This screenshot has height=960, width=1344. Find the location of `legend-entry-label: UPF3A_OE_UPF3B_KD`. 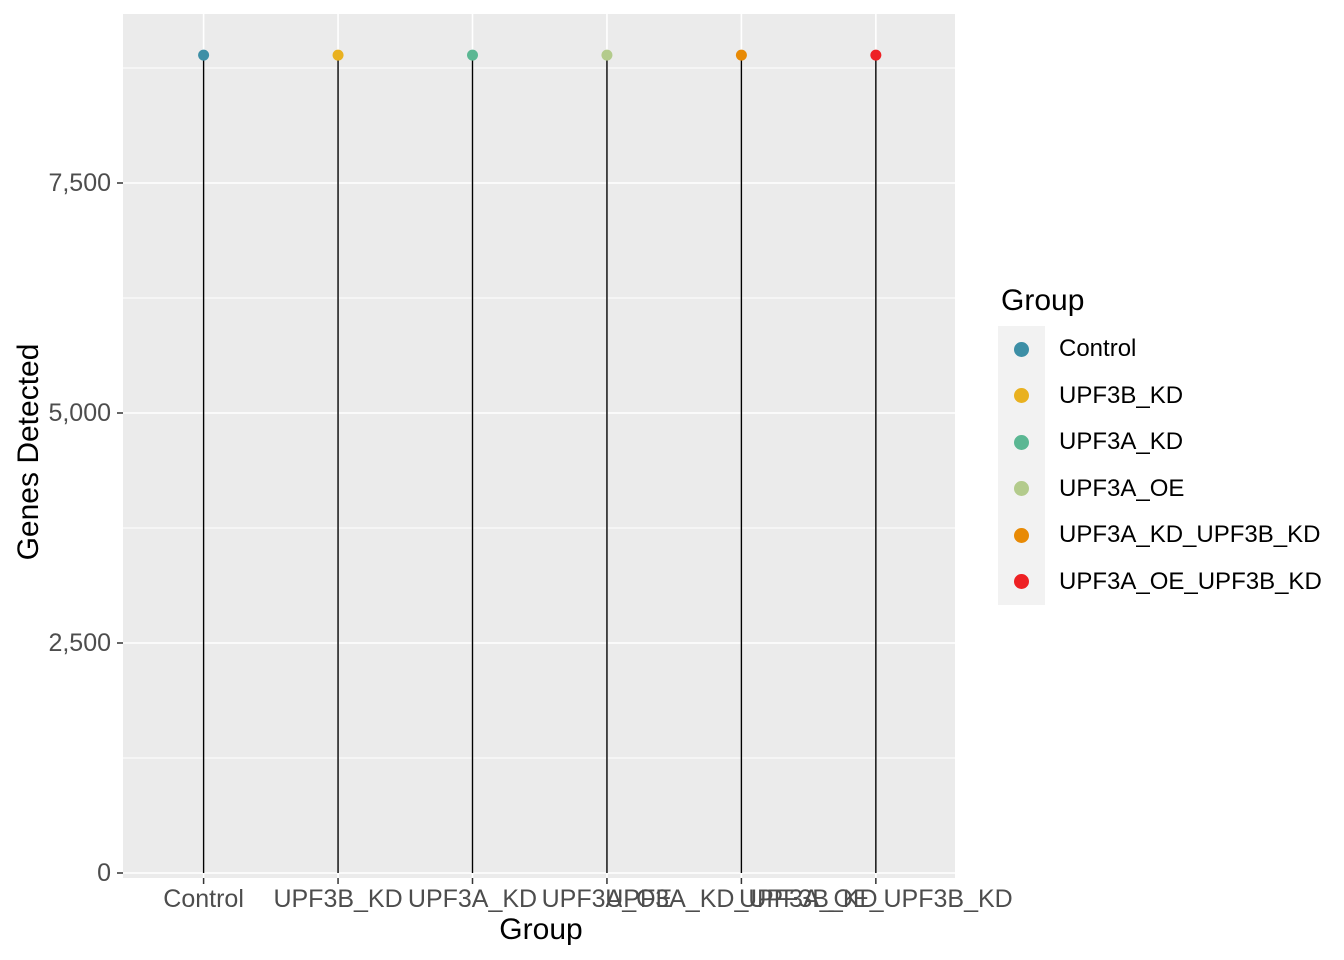

legend-entry-label: UPF3A_OE_UPF3B_KD is located at coordinates (1190, 581).